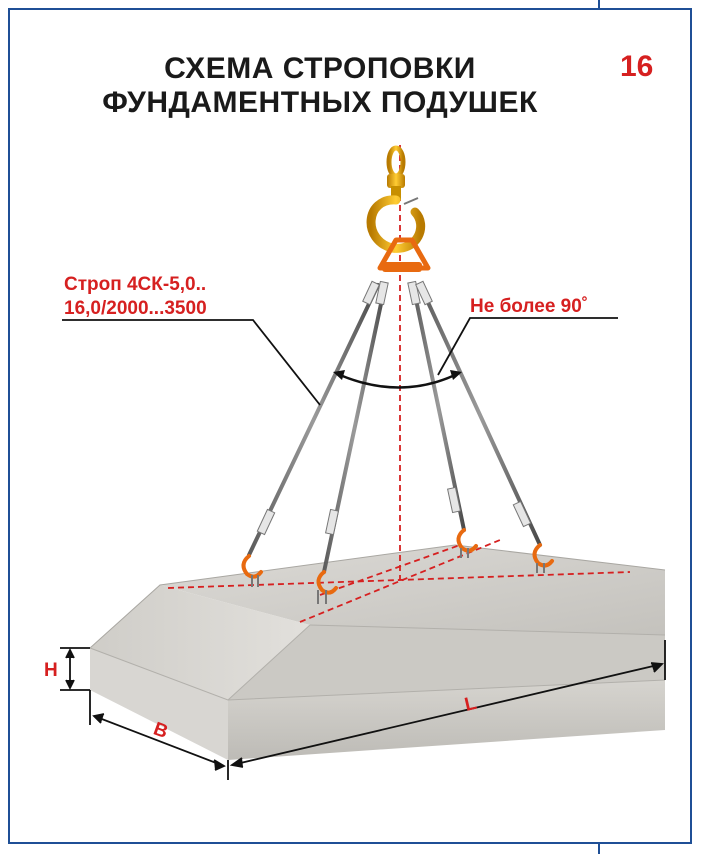 The width and height of the screenshot is (701, 854). What do you see at coordinates (637, 66) in the screenshot?
I see `sheet-number: 16` at bounding box center [637, 66].